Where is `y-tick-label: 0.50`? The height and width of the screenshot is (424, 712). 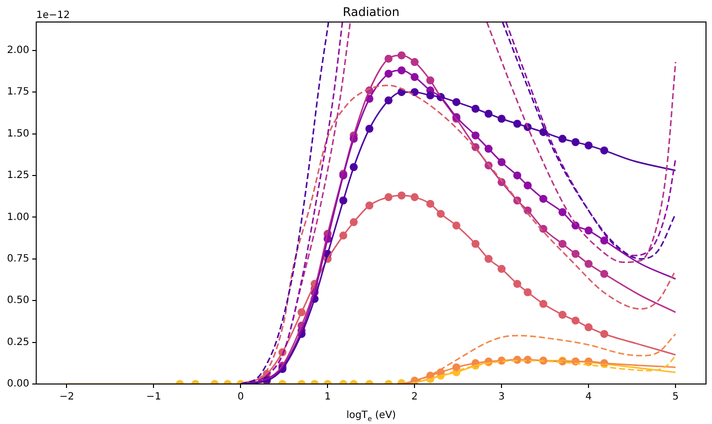 y-tick-label: 0.50 is located at coordinates (18, 300).